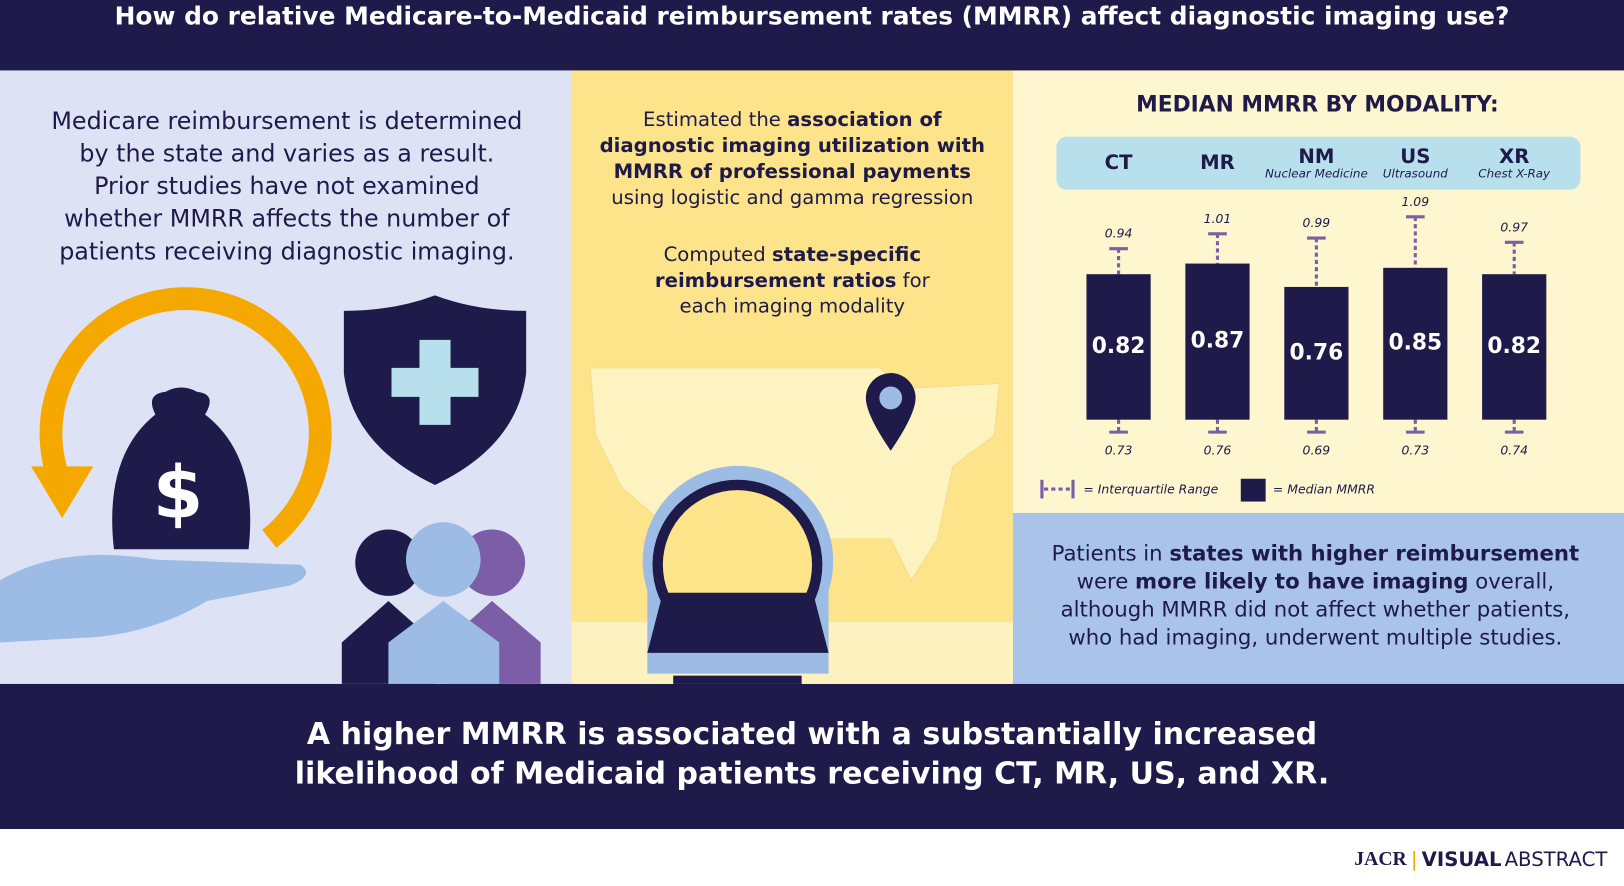  Describe the element at coordinates (1316, 174) in the screenshot. I see `category-subtitle: Nuclear Medicine` at that location.